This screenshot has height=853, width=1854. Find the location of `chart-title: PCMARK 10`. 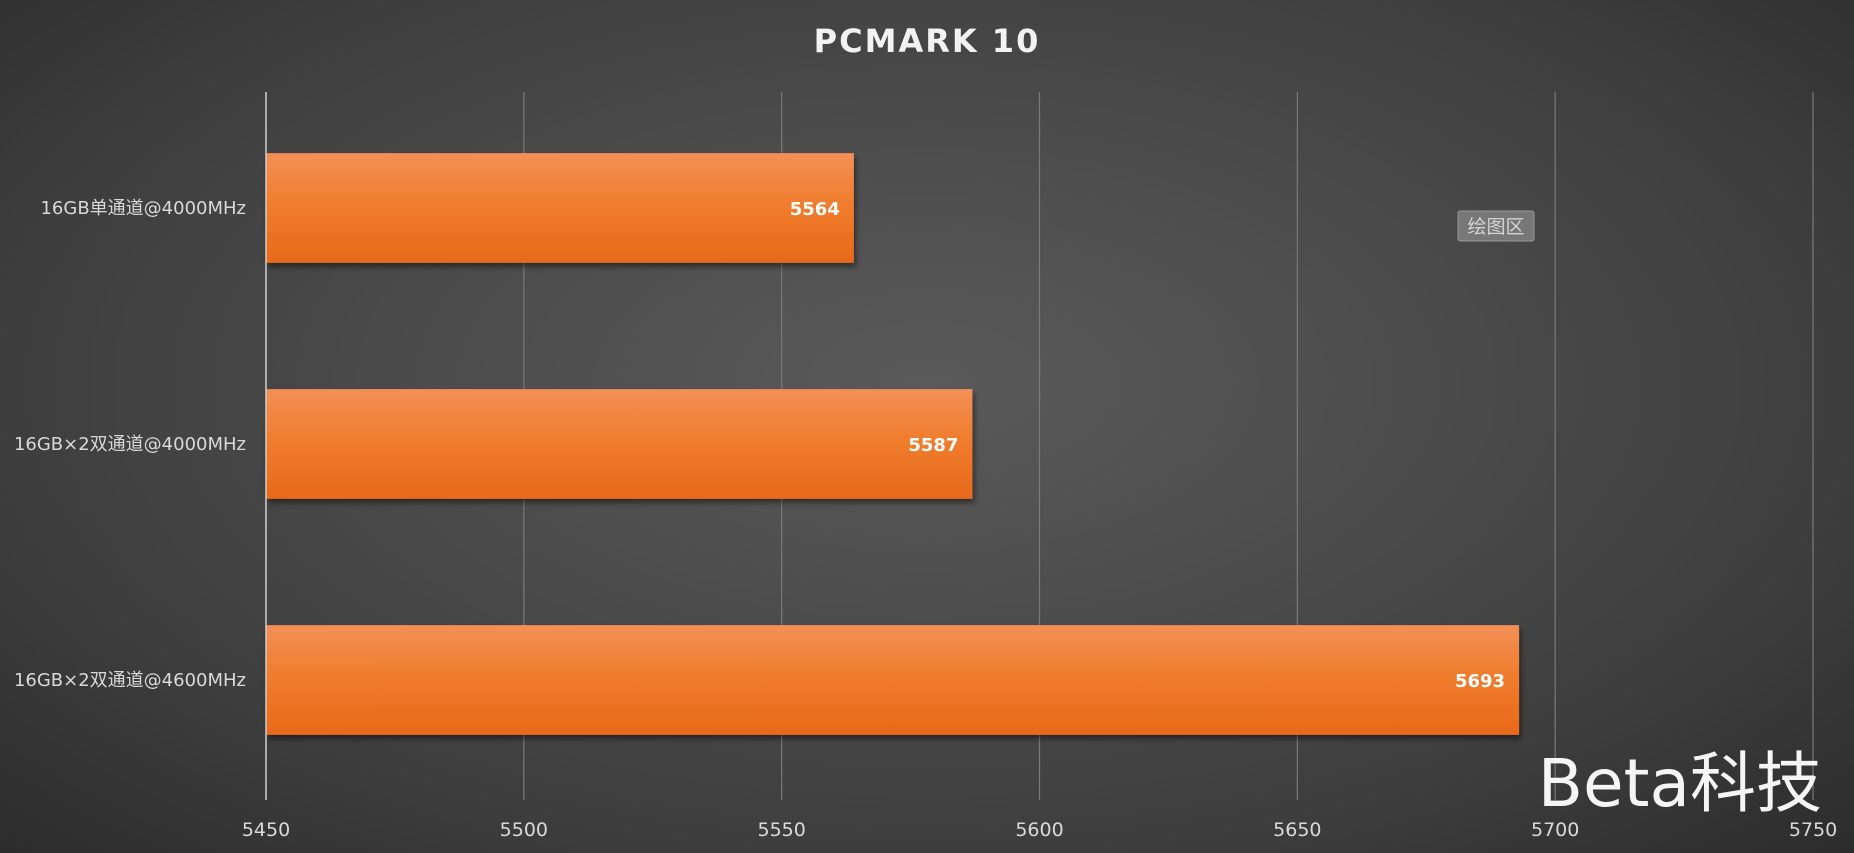

chart-title: PCMARK 10 is located at coordinates (927, 41).